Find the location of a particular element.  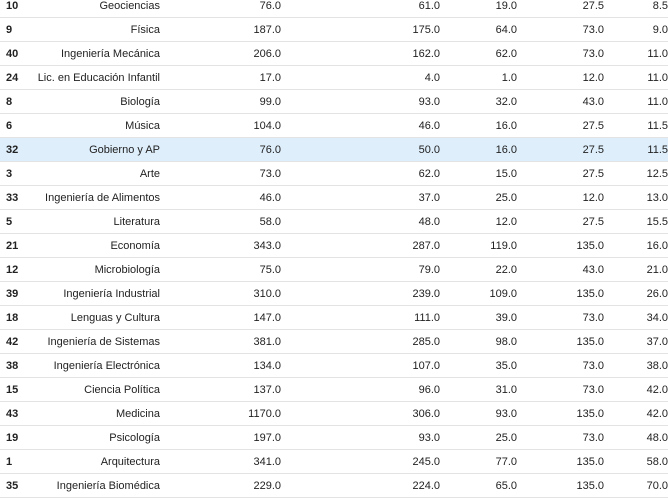

value-col-3-cell: 93.0 is located at coordinates (478, 413).